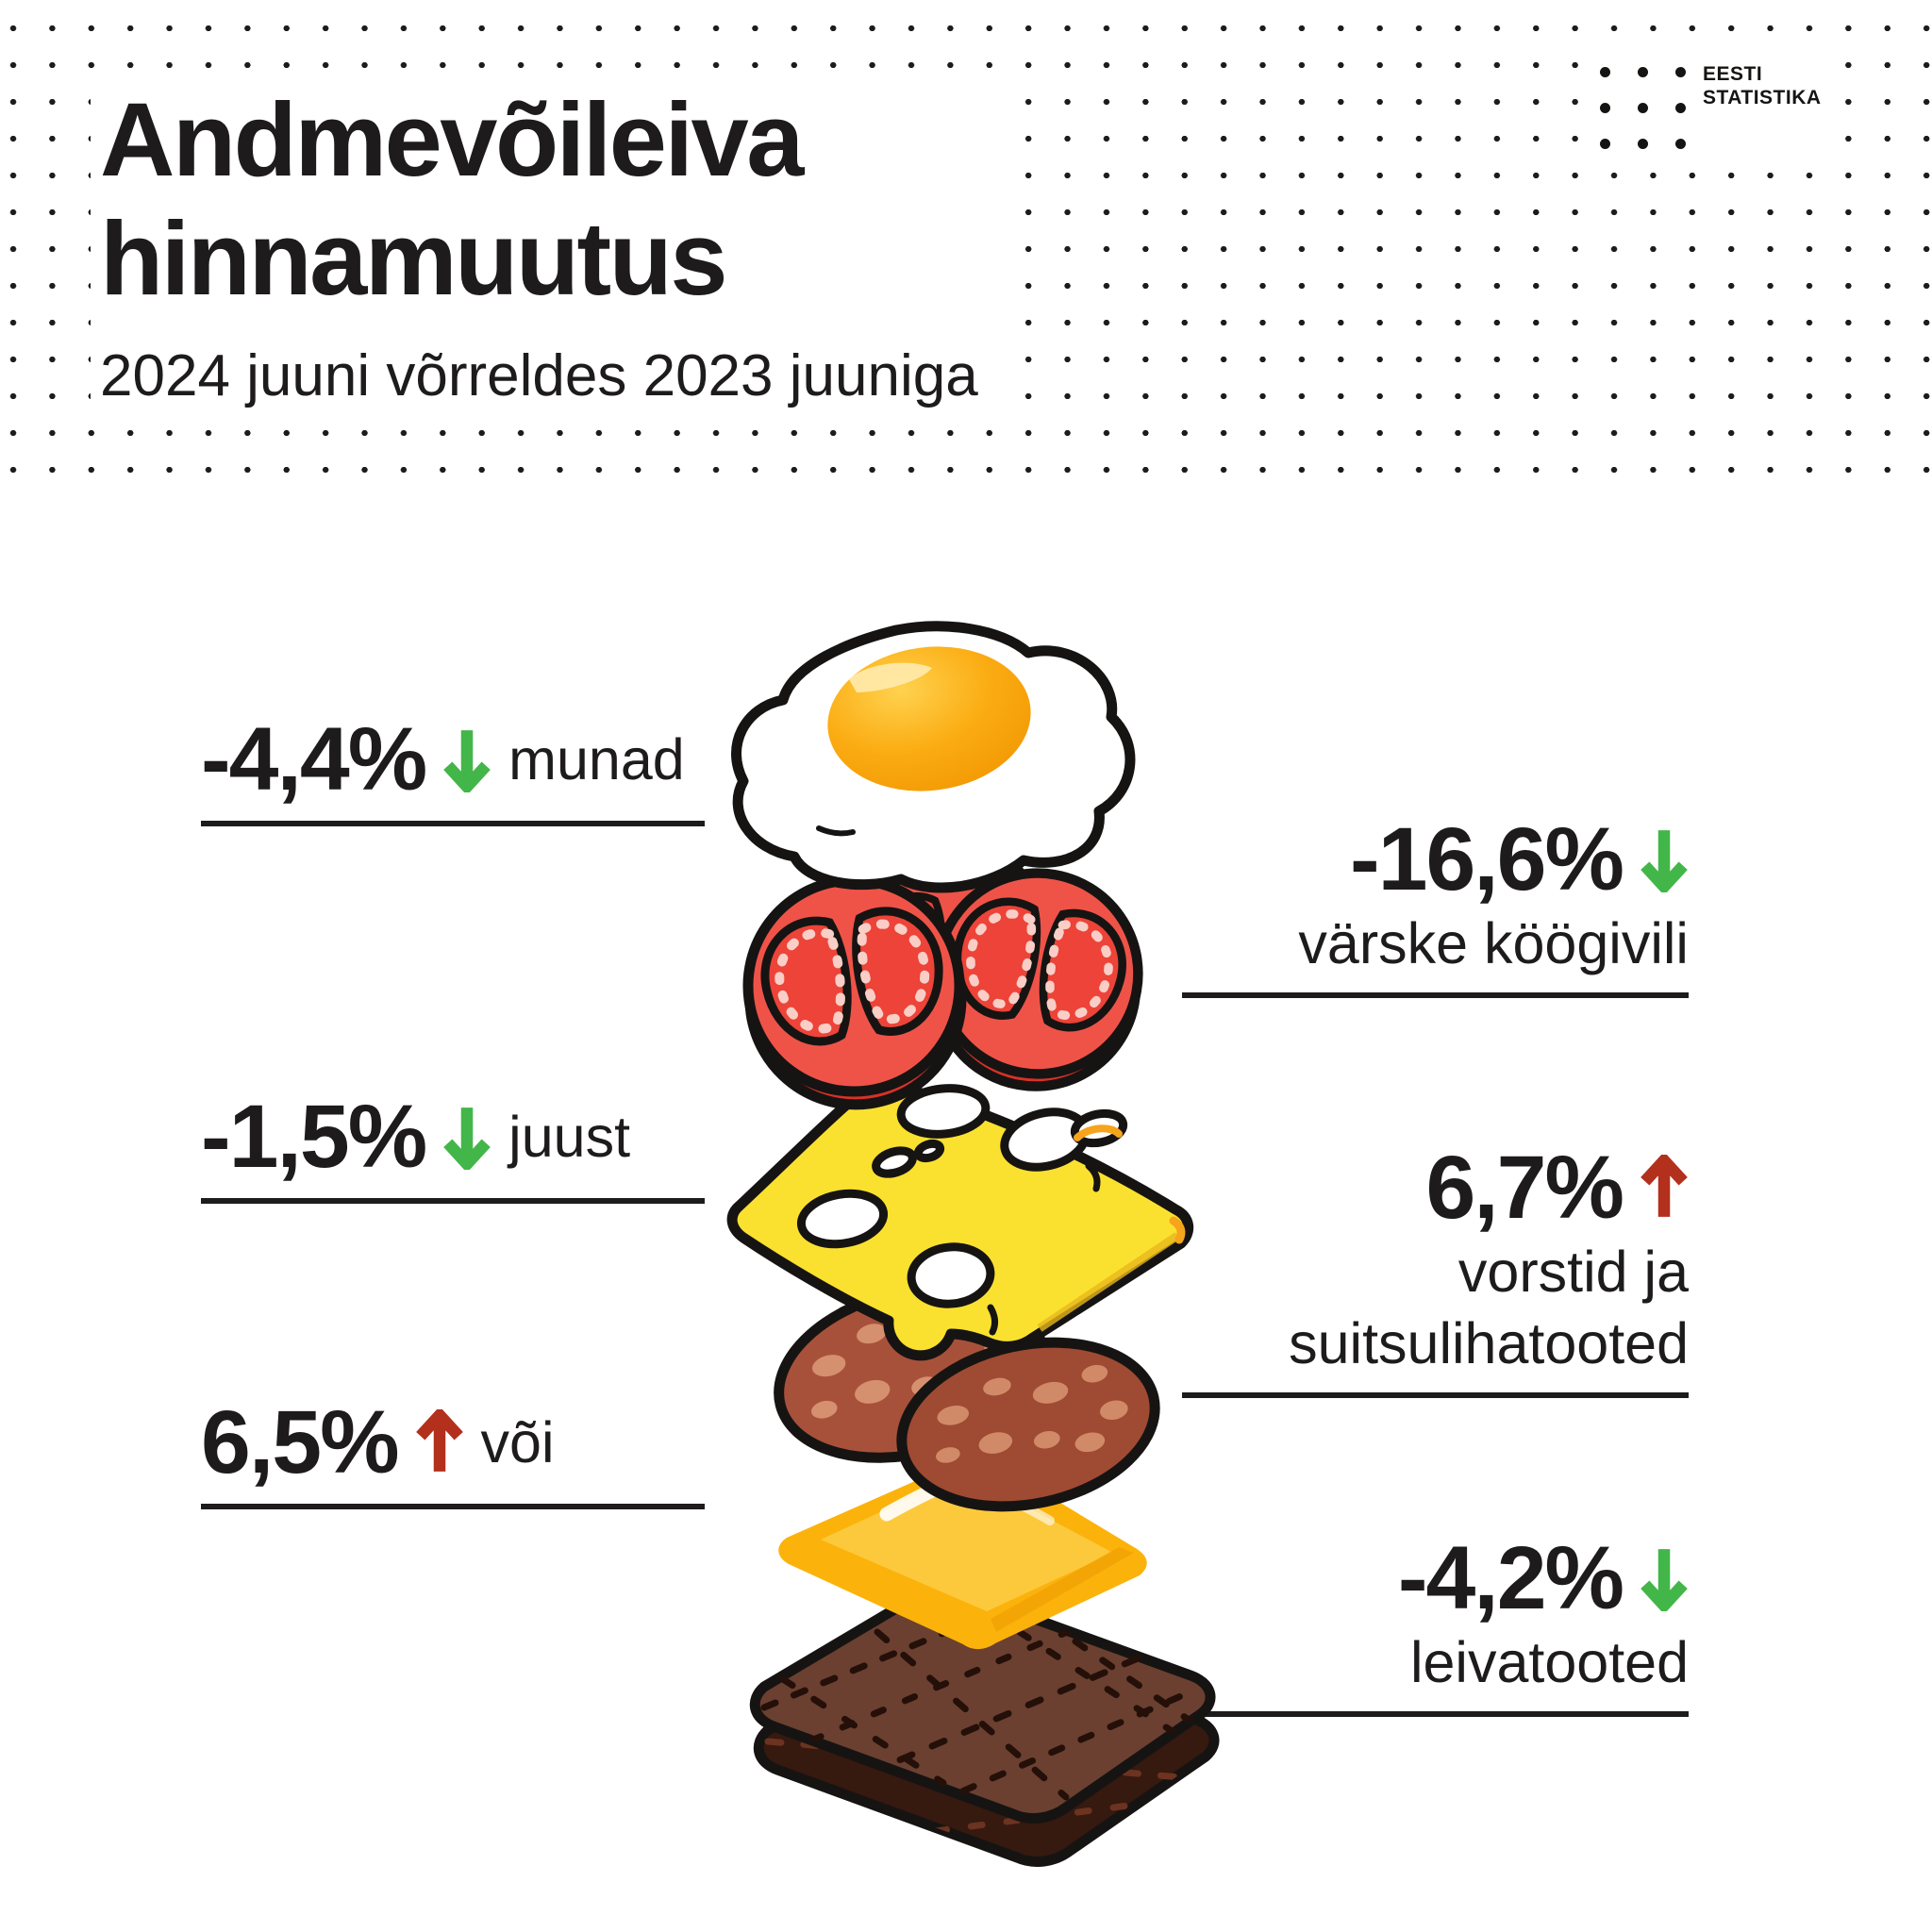 This screenshot has width=1932, height=1932. I want to click on price-change-leivatooted: -4,2% leivatooted, so click(1435, 1623).